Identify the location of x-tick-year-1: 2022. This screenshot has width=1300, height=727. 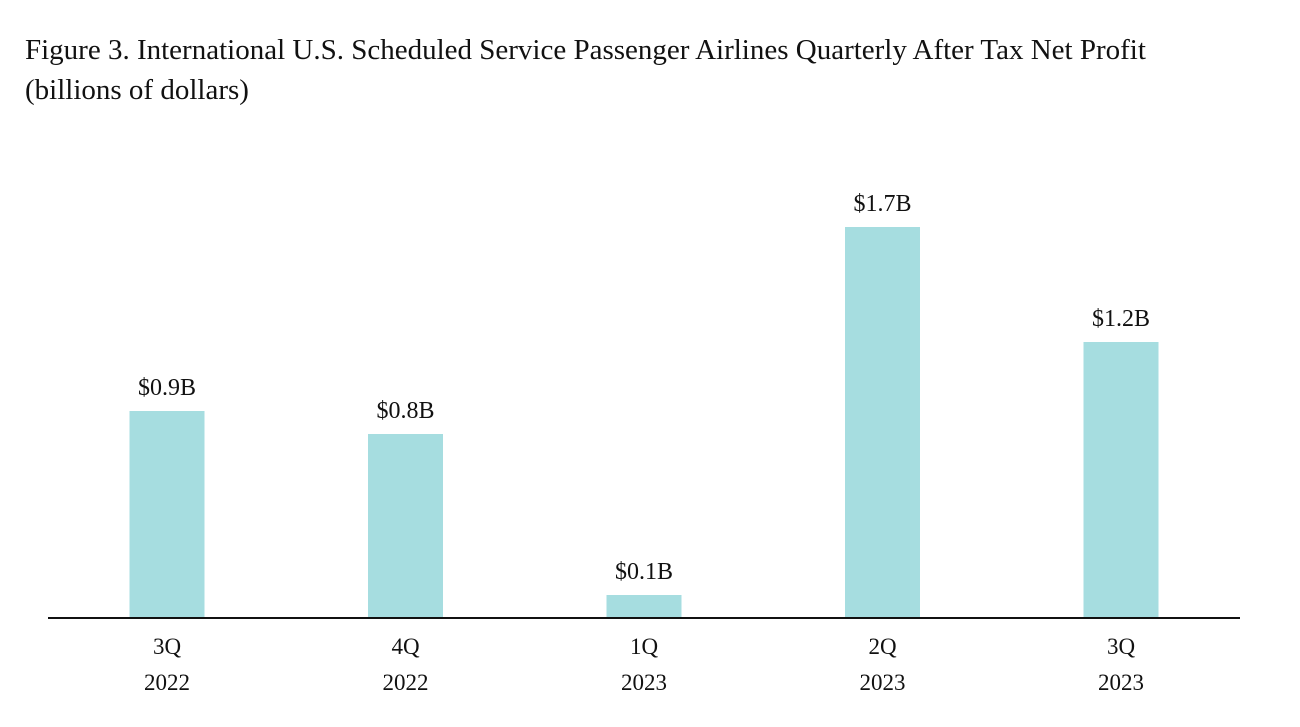
(167, 682).